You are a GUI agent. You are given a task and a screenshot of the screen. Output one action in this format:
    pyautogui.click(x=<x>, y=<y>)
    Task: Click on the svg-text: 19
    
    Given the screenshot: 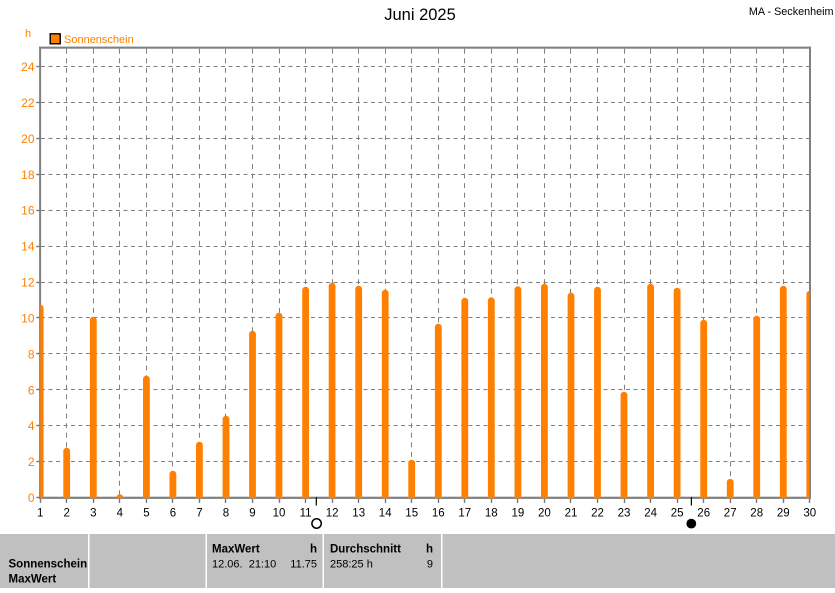 What is the action you would take?
    pyautogui.click(x=518, y=514)
    